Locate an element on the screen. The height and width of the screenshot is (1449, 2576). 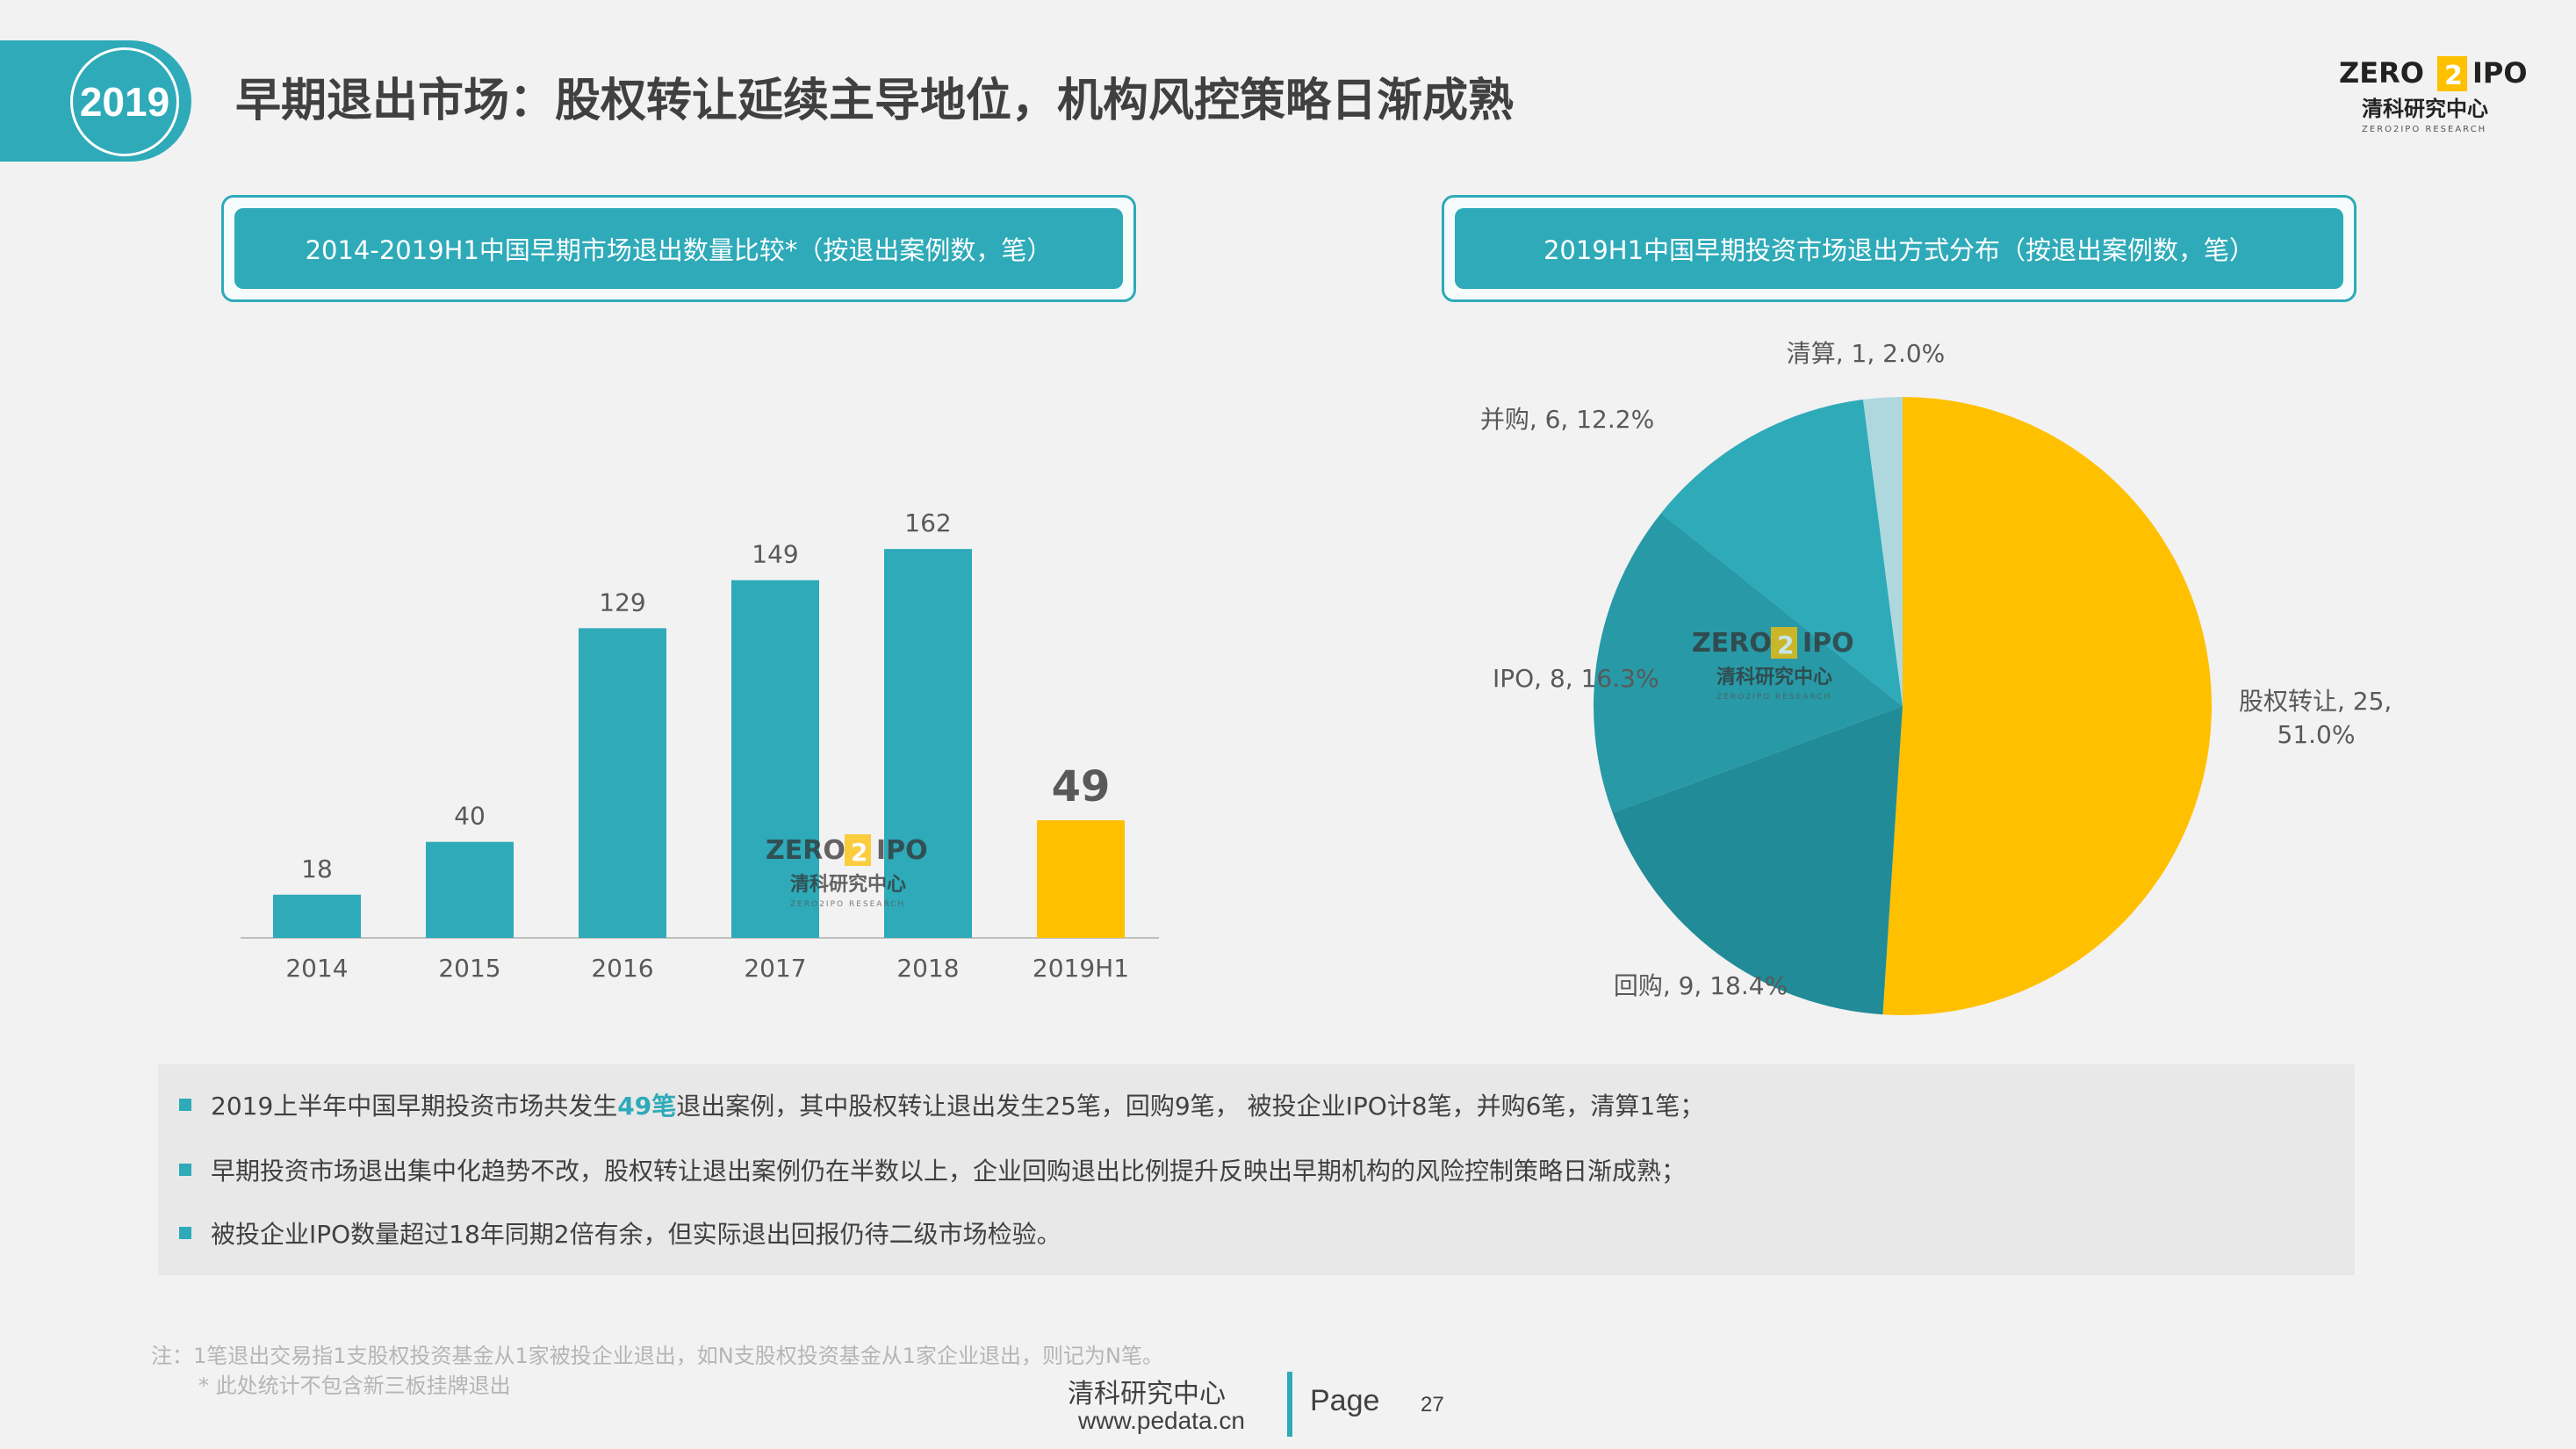
summary-bullet: 被投企业IPO数量超过18年同期2倍有余，但实际退出回报仍待二级市场检验。 is located at coordinates (620, 1233).